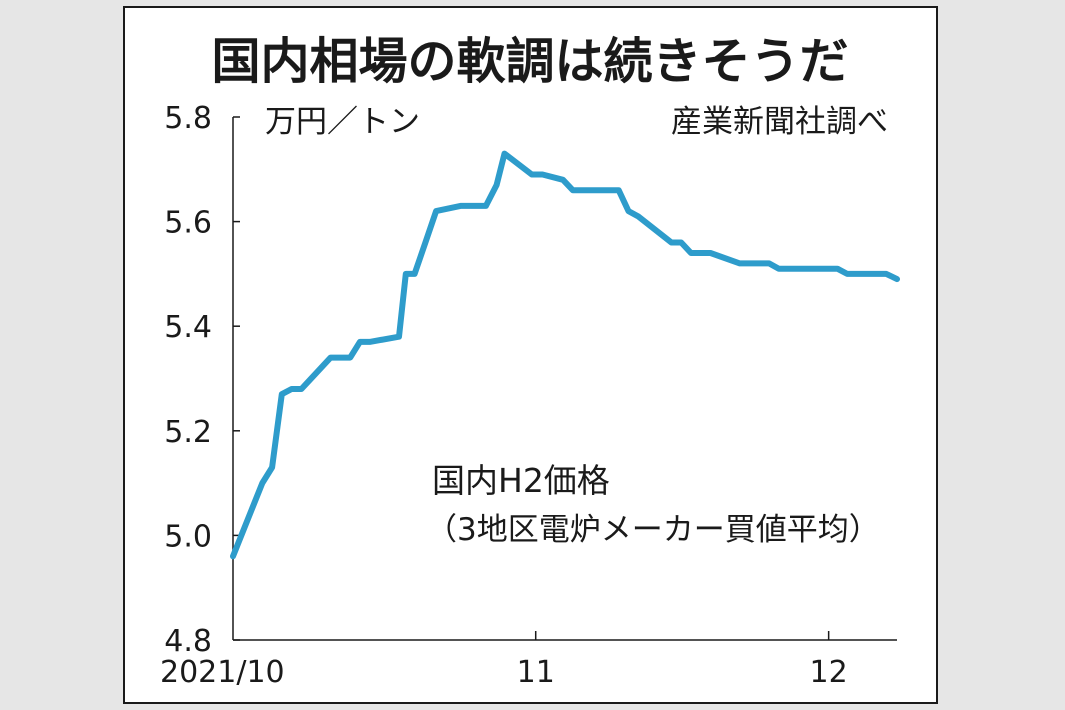 This screenshot has height=710, width=1065. Describe the element at coordinates (188, 432) in the screenshot. I see `y-tick-label: 5.2` at that location.